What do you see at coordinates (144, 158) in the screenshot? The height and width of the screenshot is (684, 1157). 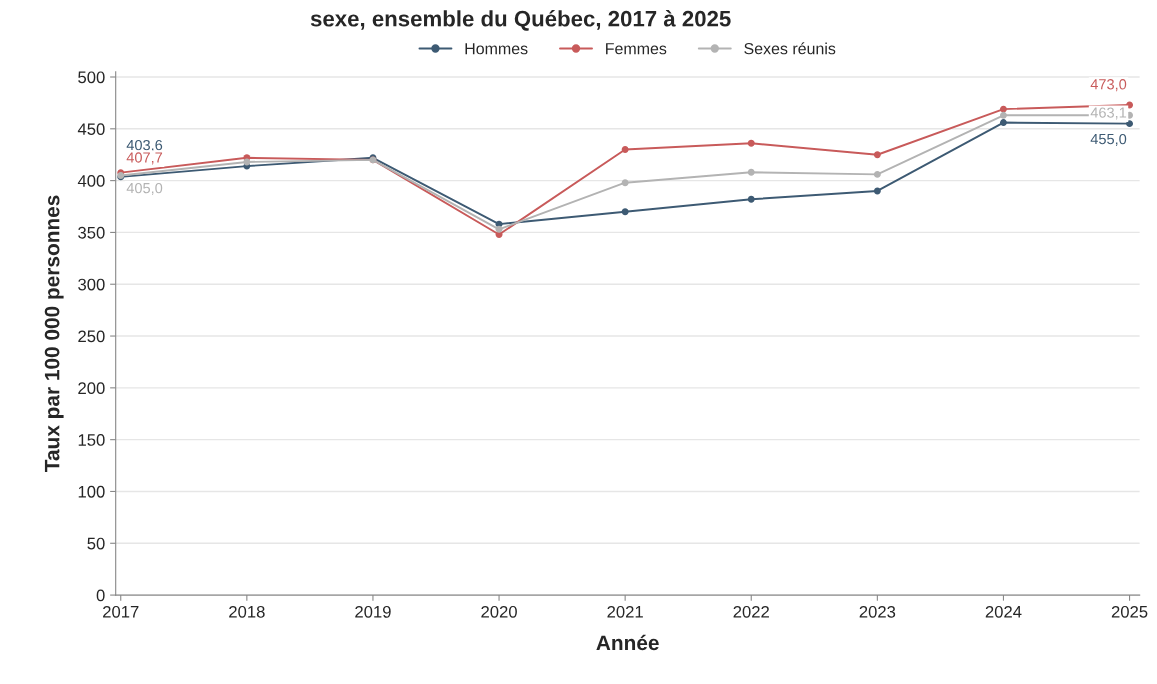 I see `data-label: 407,7` at bounding box center [144, 158].